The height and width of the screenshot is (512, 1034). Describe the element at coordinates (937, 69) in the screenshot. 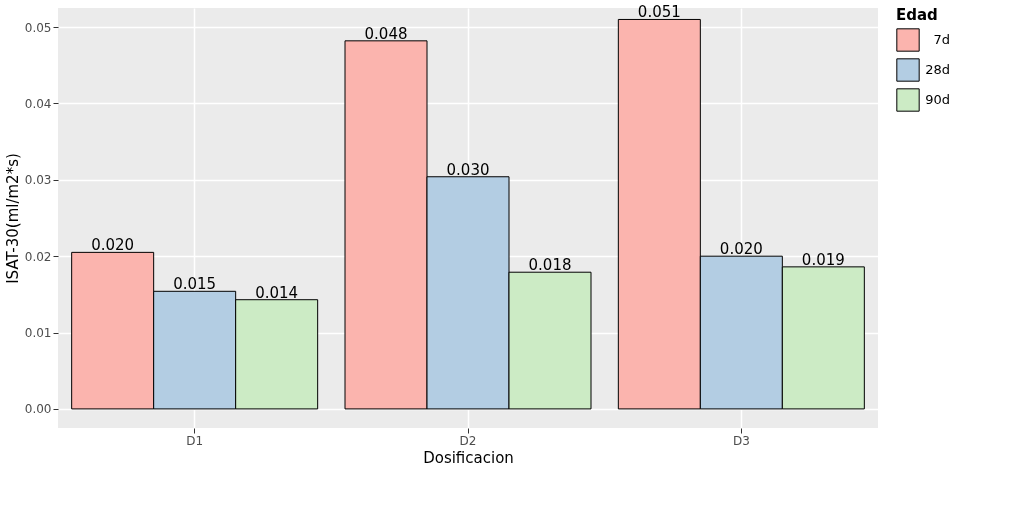

I see `legend-label: 28d` at that location.